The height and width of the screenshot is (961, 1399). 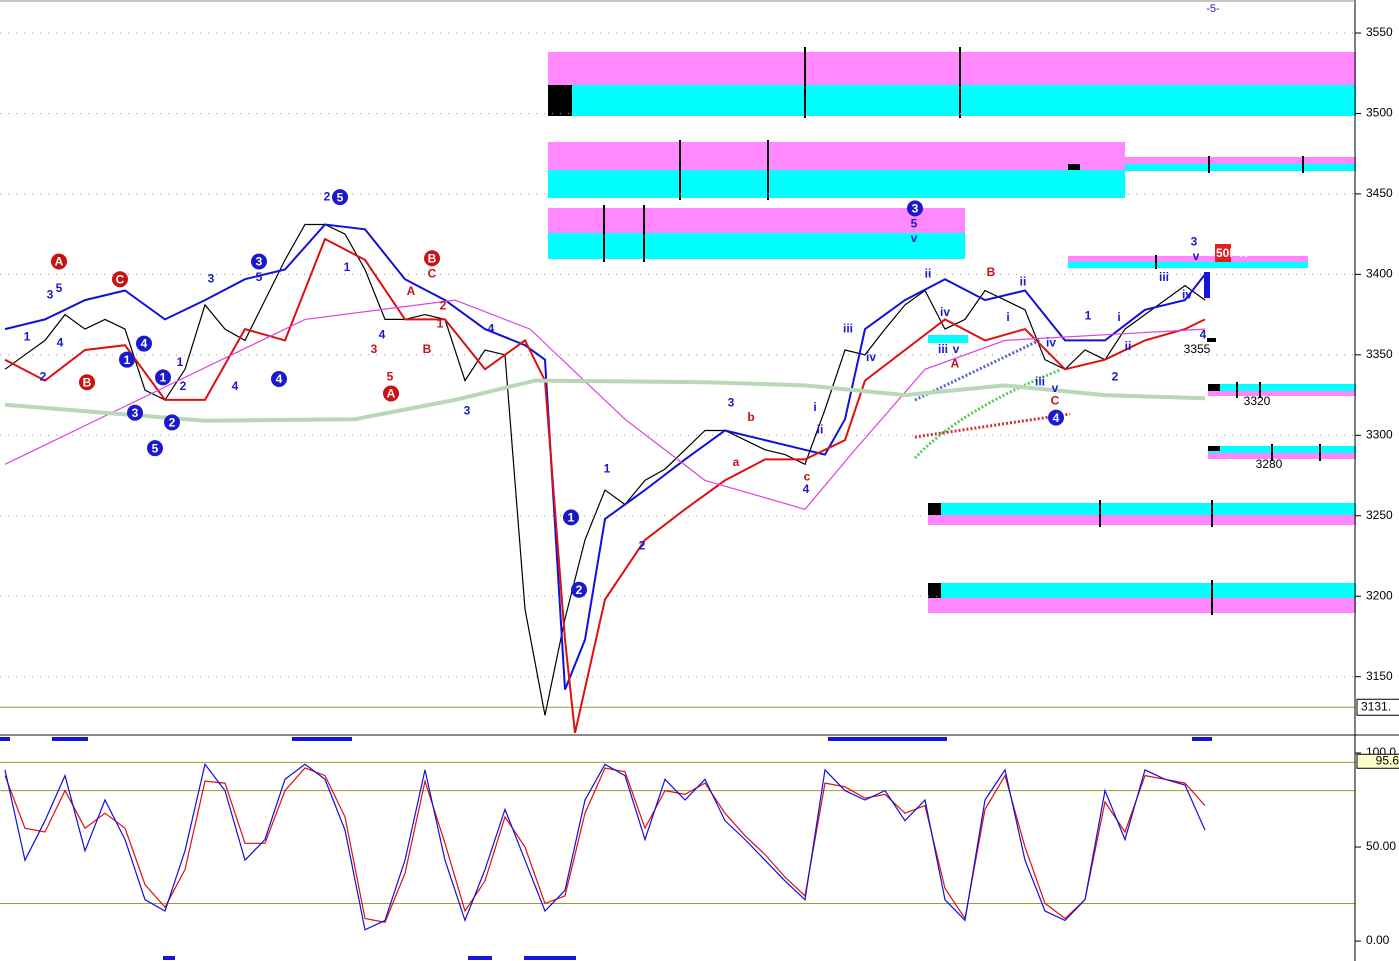 What do you see at coordinates (1213, 9) in the screenshot?
I see `wave-marker: -5-` at bounding box center [1213, 9].